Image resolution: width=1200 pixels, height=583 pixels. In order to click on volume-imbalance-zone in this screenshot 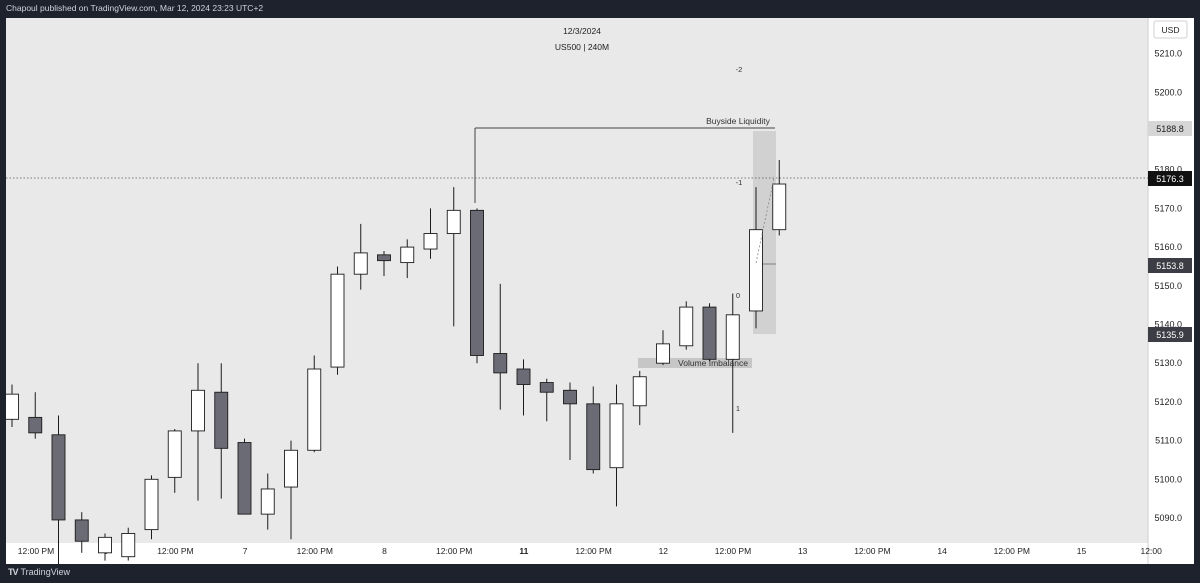, I will do `click(695, 363)`.